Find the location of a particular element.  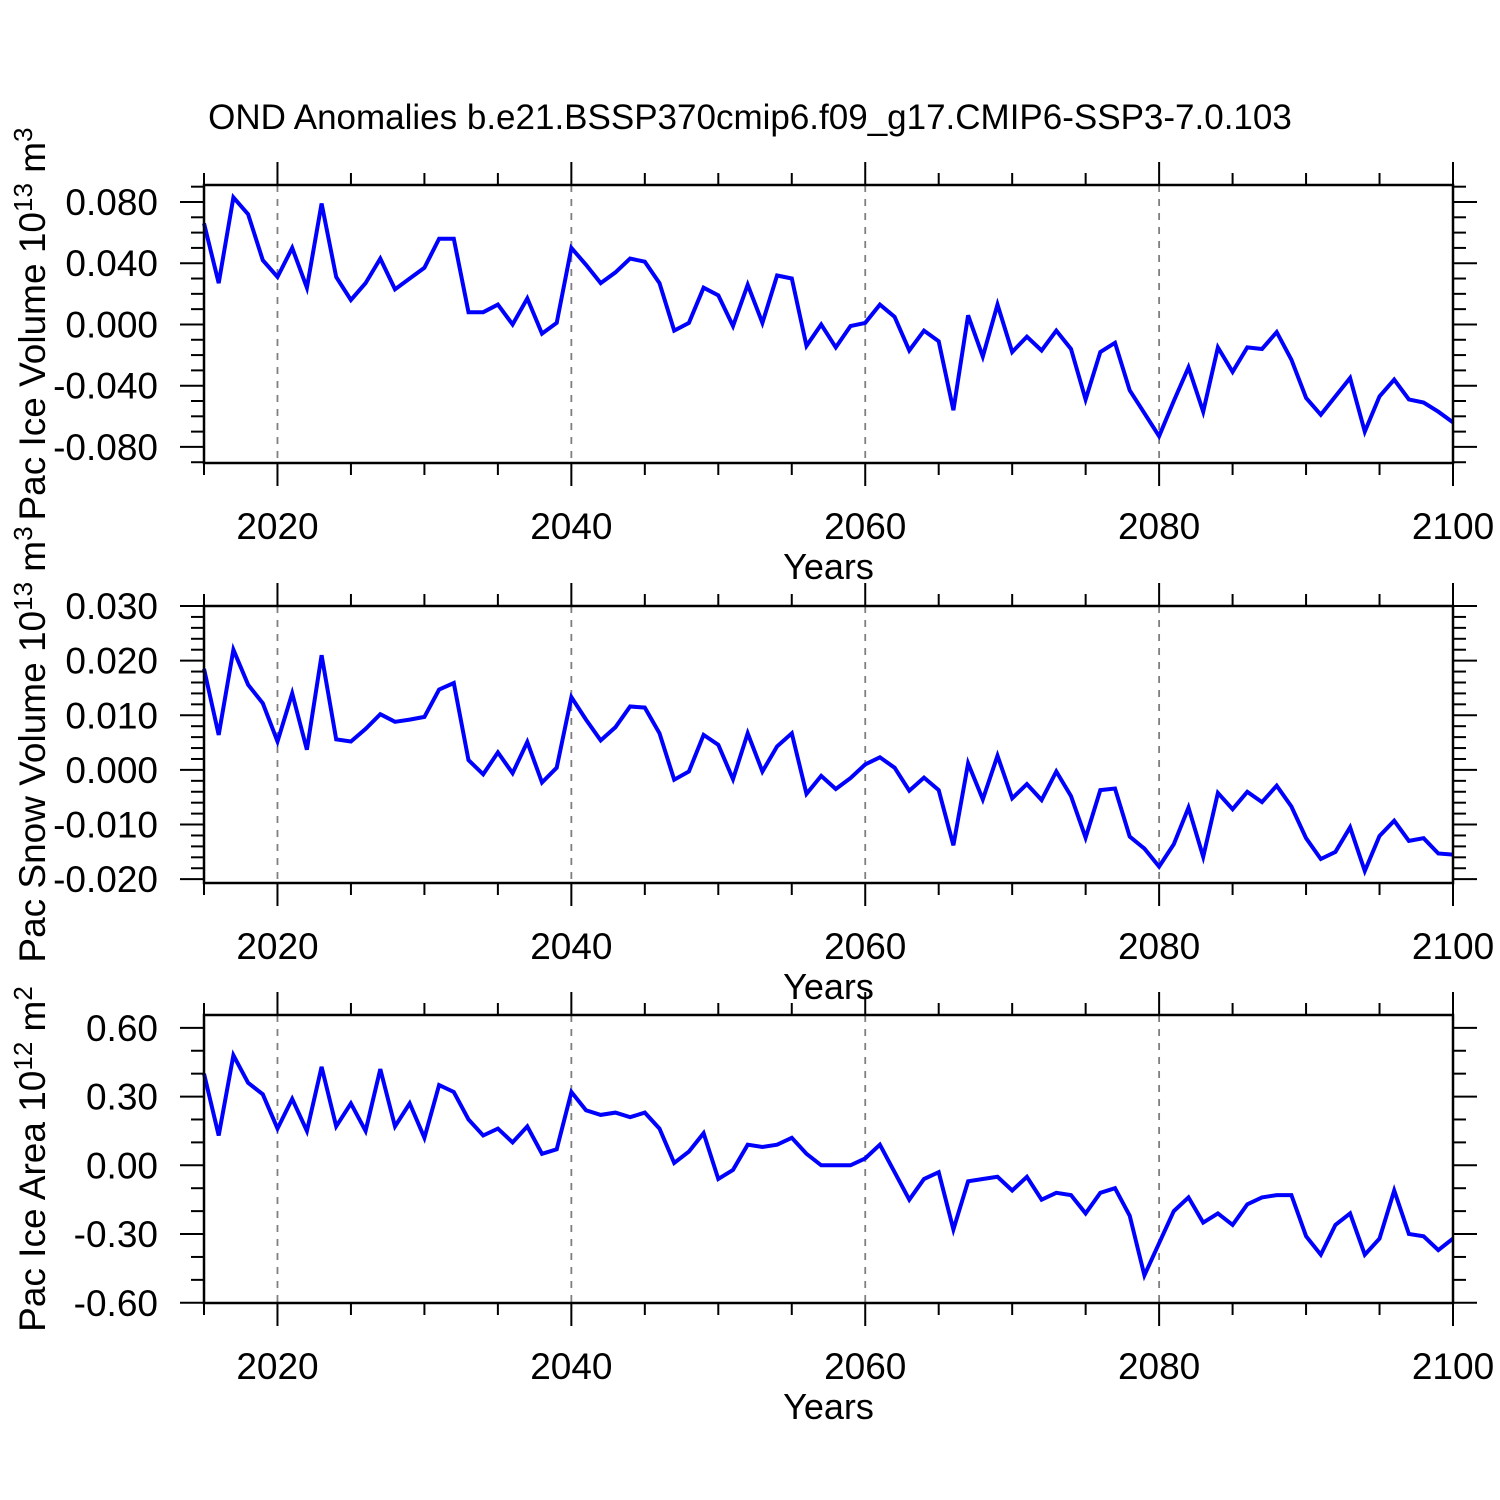

pac-ice-area-series-line is located at coordinates (828, 1165).